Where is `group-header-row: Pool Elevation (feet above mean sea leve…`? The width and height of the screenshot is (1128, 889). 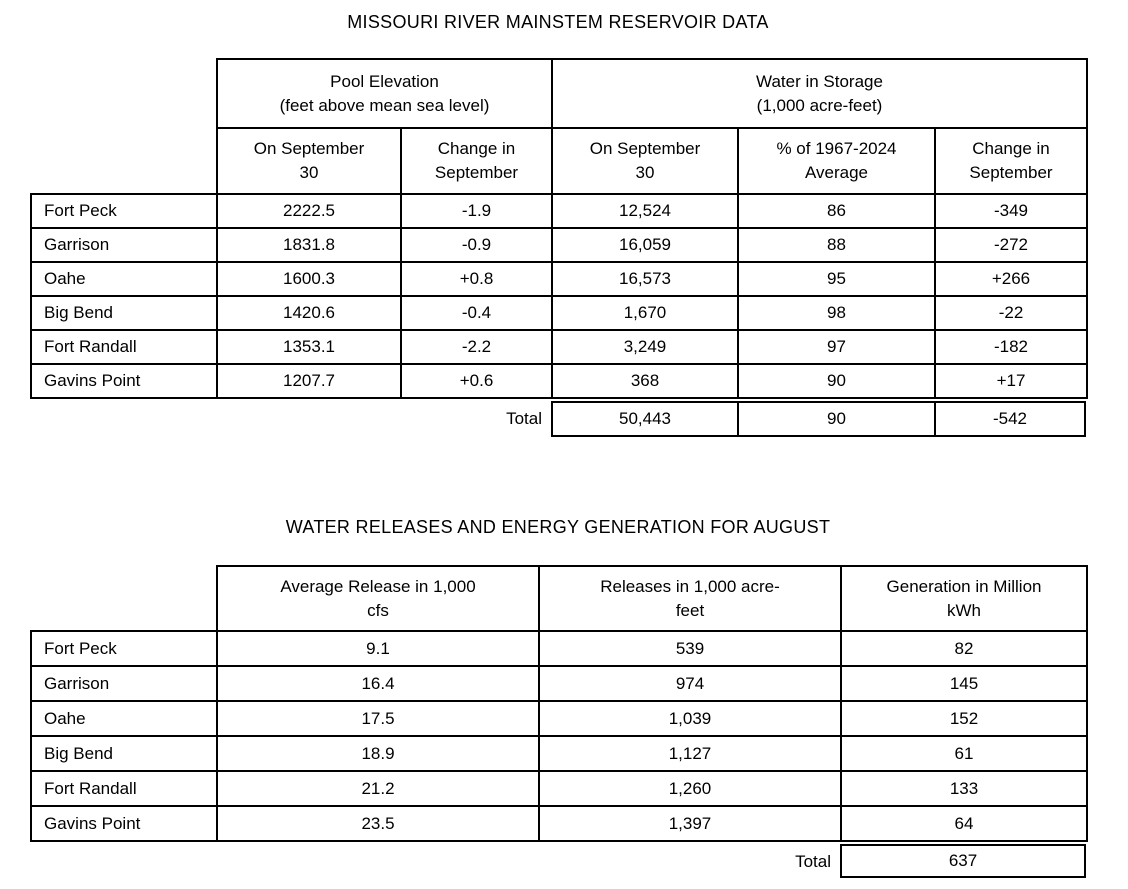 group-header-row: Pool Elevation (feet above mean sea leve… is located at coordinates (559, 93).